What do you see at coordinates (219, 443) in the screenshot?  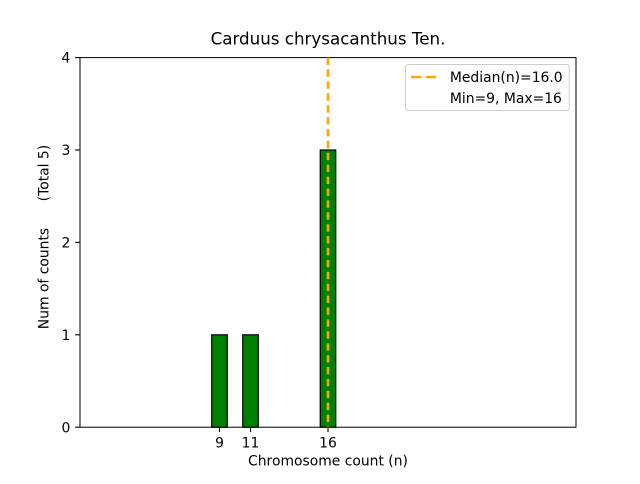 I see `x-tick-label: 9` at bounding box center [219, 443].